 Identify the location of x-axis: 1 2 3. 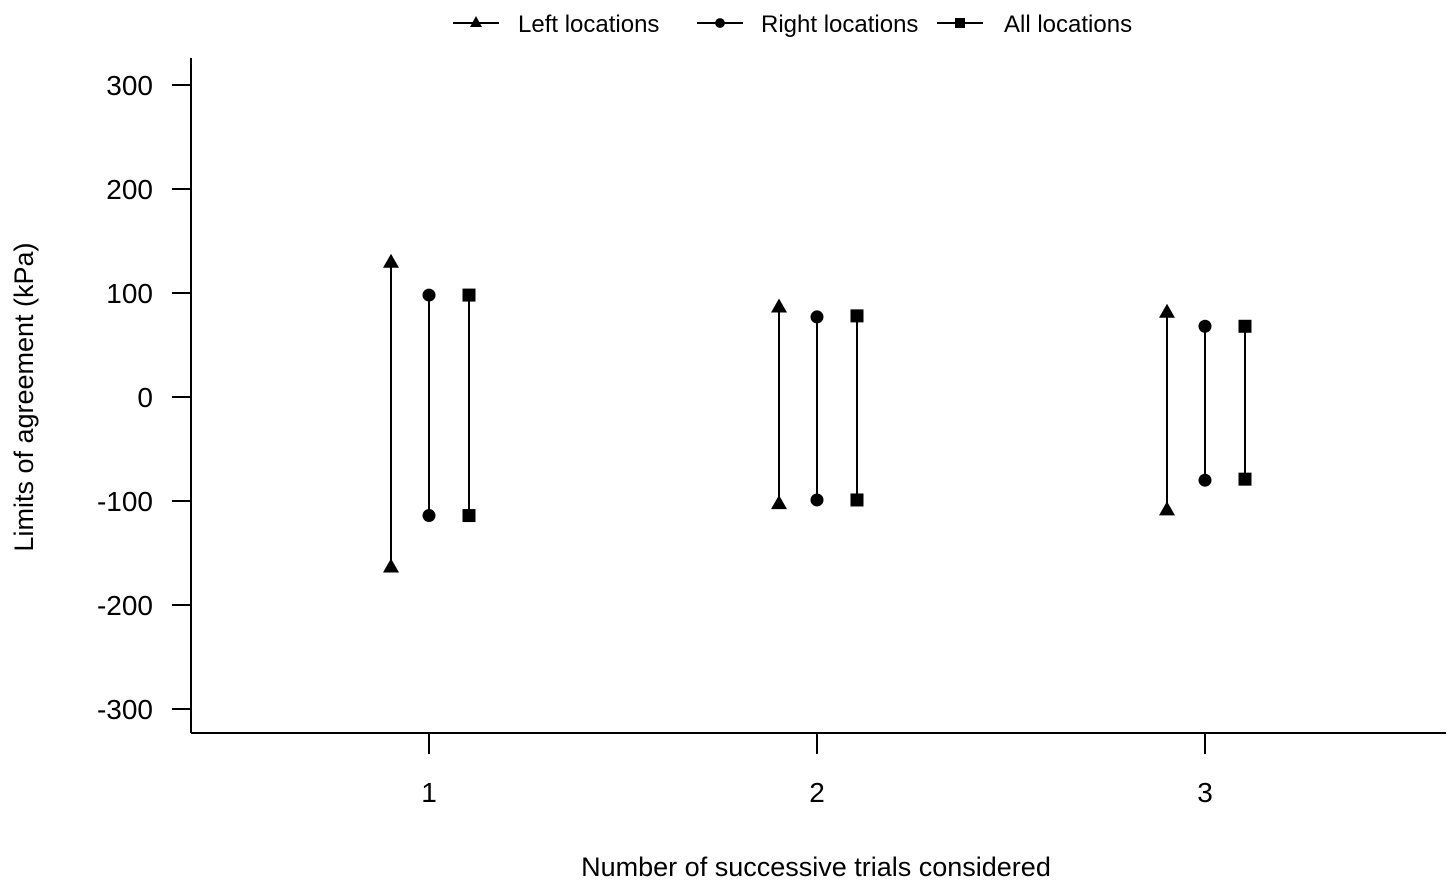
(818, 770).